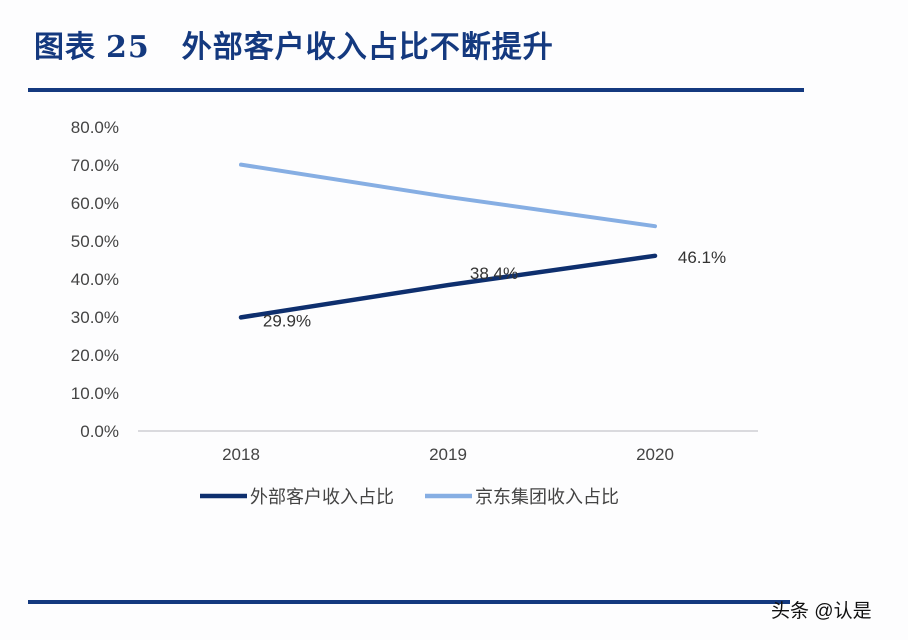 The height and width of the screenshot is (640, 908). What do you see at coordinates (95, 355) in the screenshot?
I see `y-tick-label: 20.0%` at bounding box center [95, 355].